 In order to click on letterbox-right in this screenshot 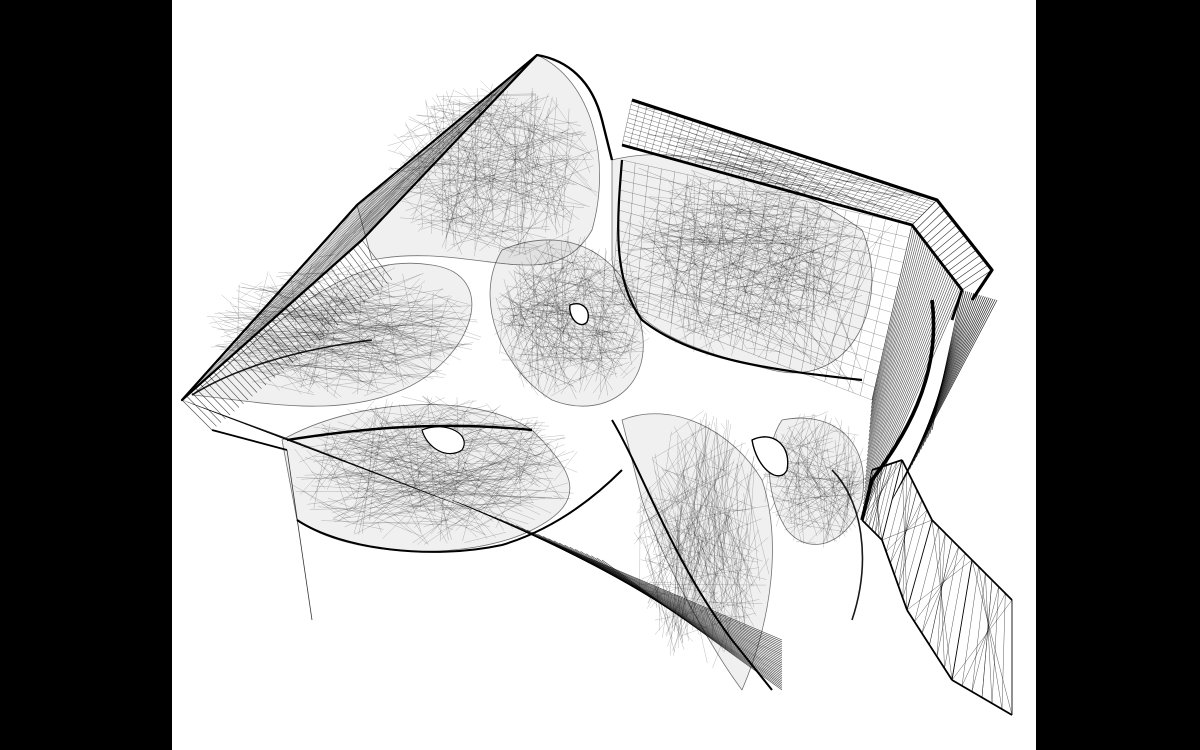, I will do `click(1118, 375)`.